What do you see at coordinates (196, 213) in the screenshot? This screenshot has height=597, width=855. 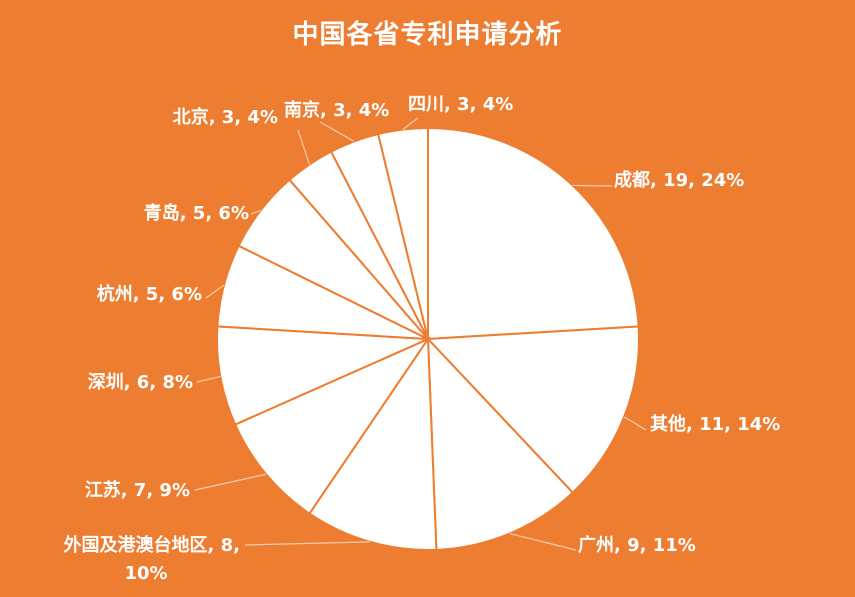 I see `data-label-8: 青岛, 5, 6%` at bounding box center [196, 213].